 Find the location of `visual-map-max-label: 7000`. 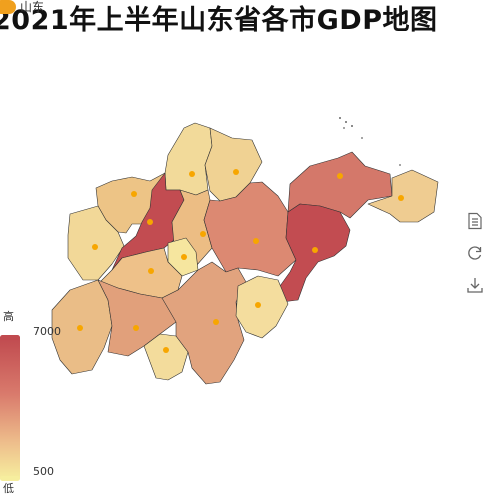

visual-map-max-label: 7000 is located at coordinates (47, 331).